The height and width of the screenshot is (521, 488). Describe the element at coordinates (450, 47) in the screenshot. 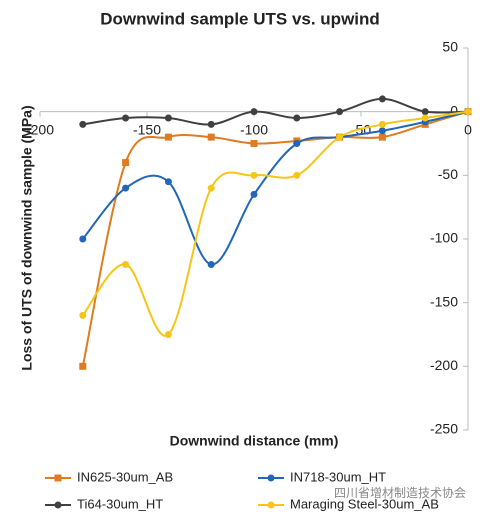

I see `y-tick-label: 50` at that location.